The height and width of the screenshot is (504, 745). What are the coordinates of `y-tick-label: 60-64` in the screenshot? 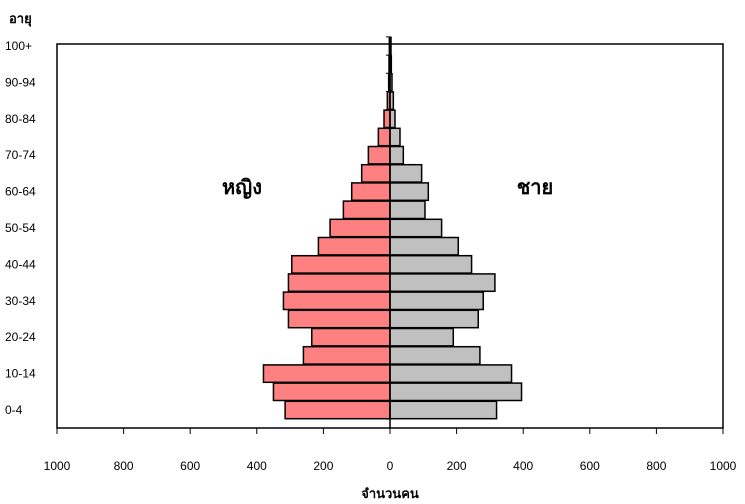 It's located at (20, 192).